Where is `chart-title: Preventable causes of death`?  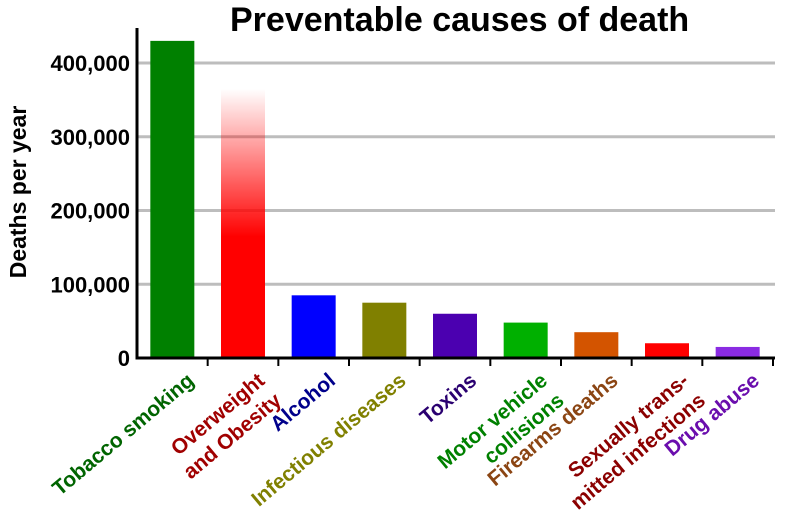
chart-title: Preventable causes of death is located at coordinates (459, 20).